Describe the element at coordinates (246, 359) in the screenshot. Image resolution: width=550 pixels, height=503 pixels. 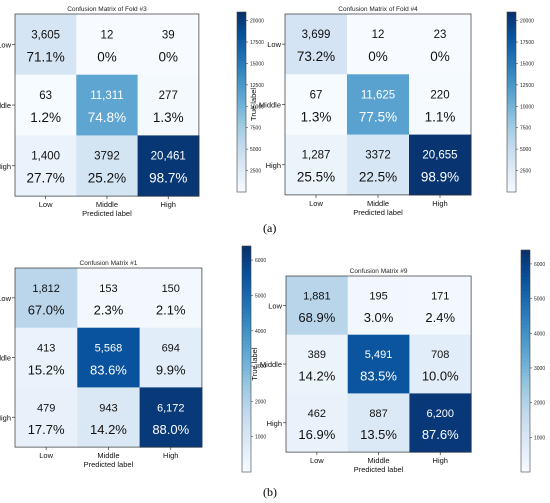
I see `colorbar-frame` at that location.